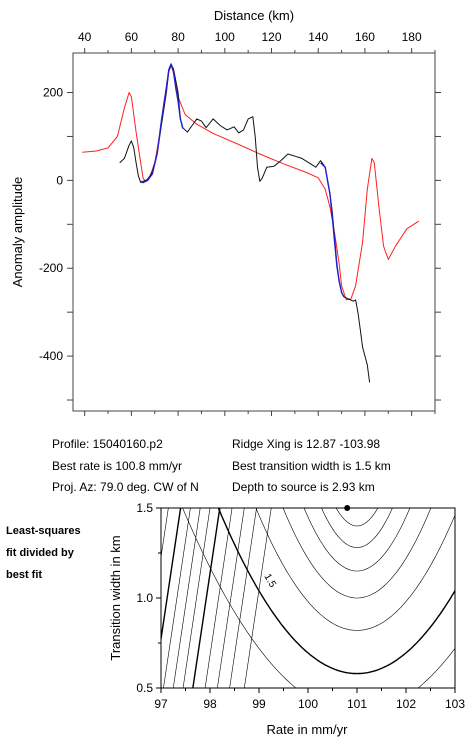  Describe the element at coordinates (272, 37) in the screenshot. I see `x-tick-label: 120` at that location.